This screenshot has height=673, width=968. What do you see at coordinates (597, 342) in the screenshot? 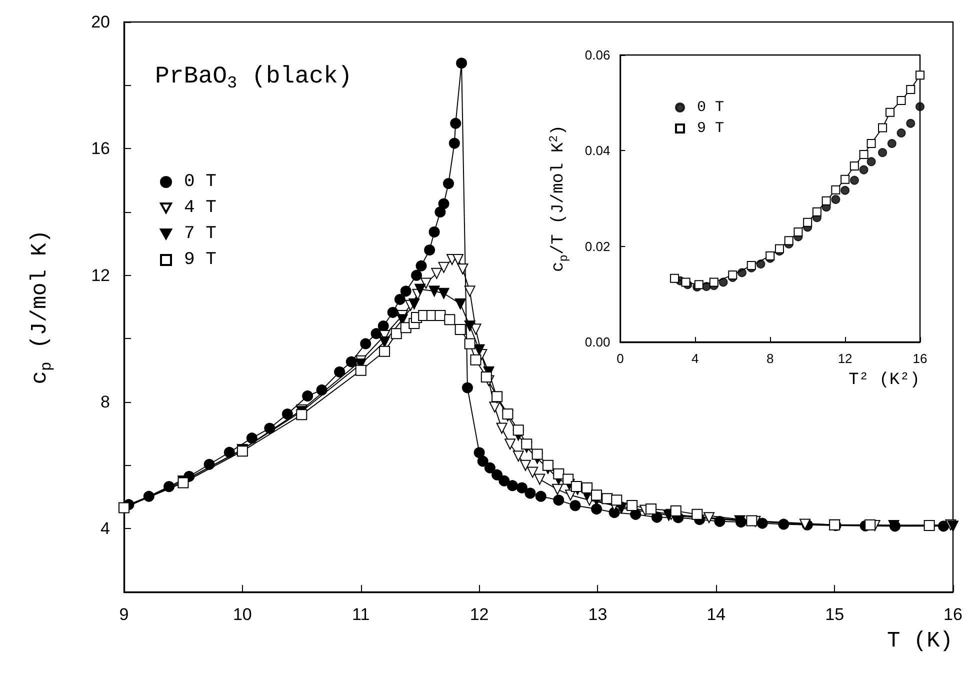
I see `y-tick-label: 0.00` at bounding box center [597, 342].